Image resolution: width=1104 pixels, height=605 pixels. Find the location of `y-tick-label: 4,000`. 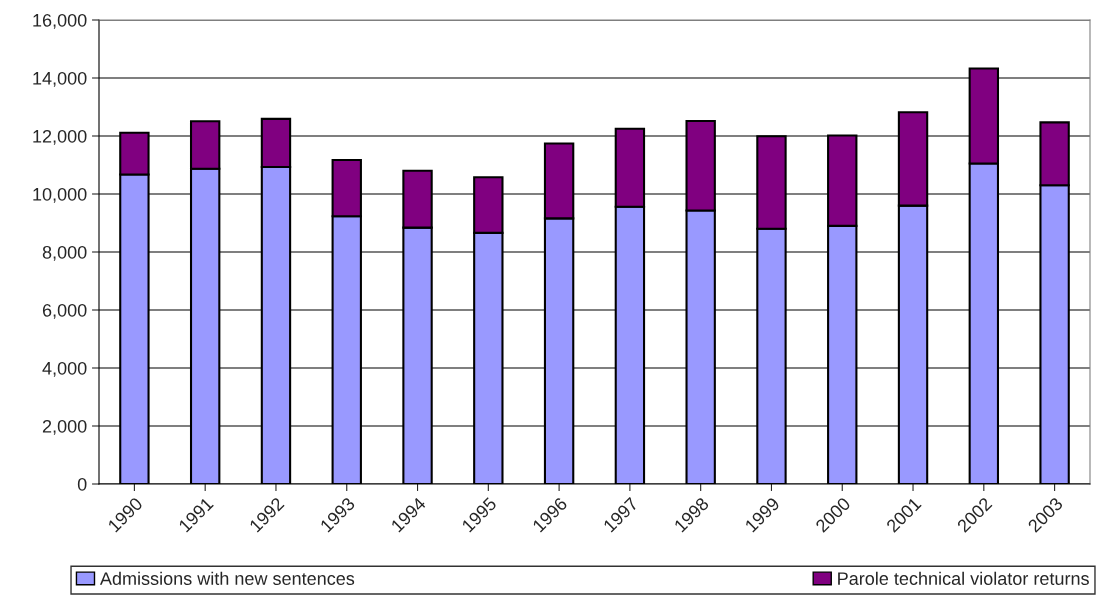

y-tick-label: 4,000 is located at coordinates (64, 369).